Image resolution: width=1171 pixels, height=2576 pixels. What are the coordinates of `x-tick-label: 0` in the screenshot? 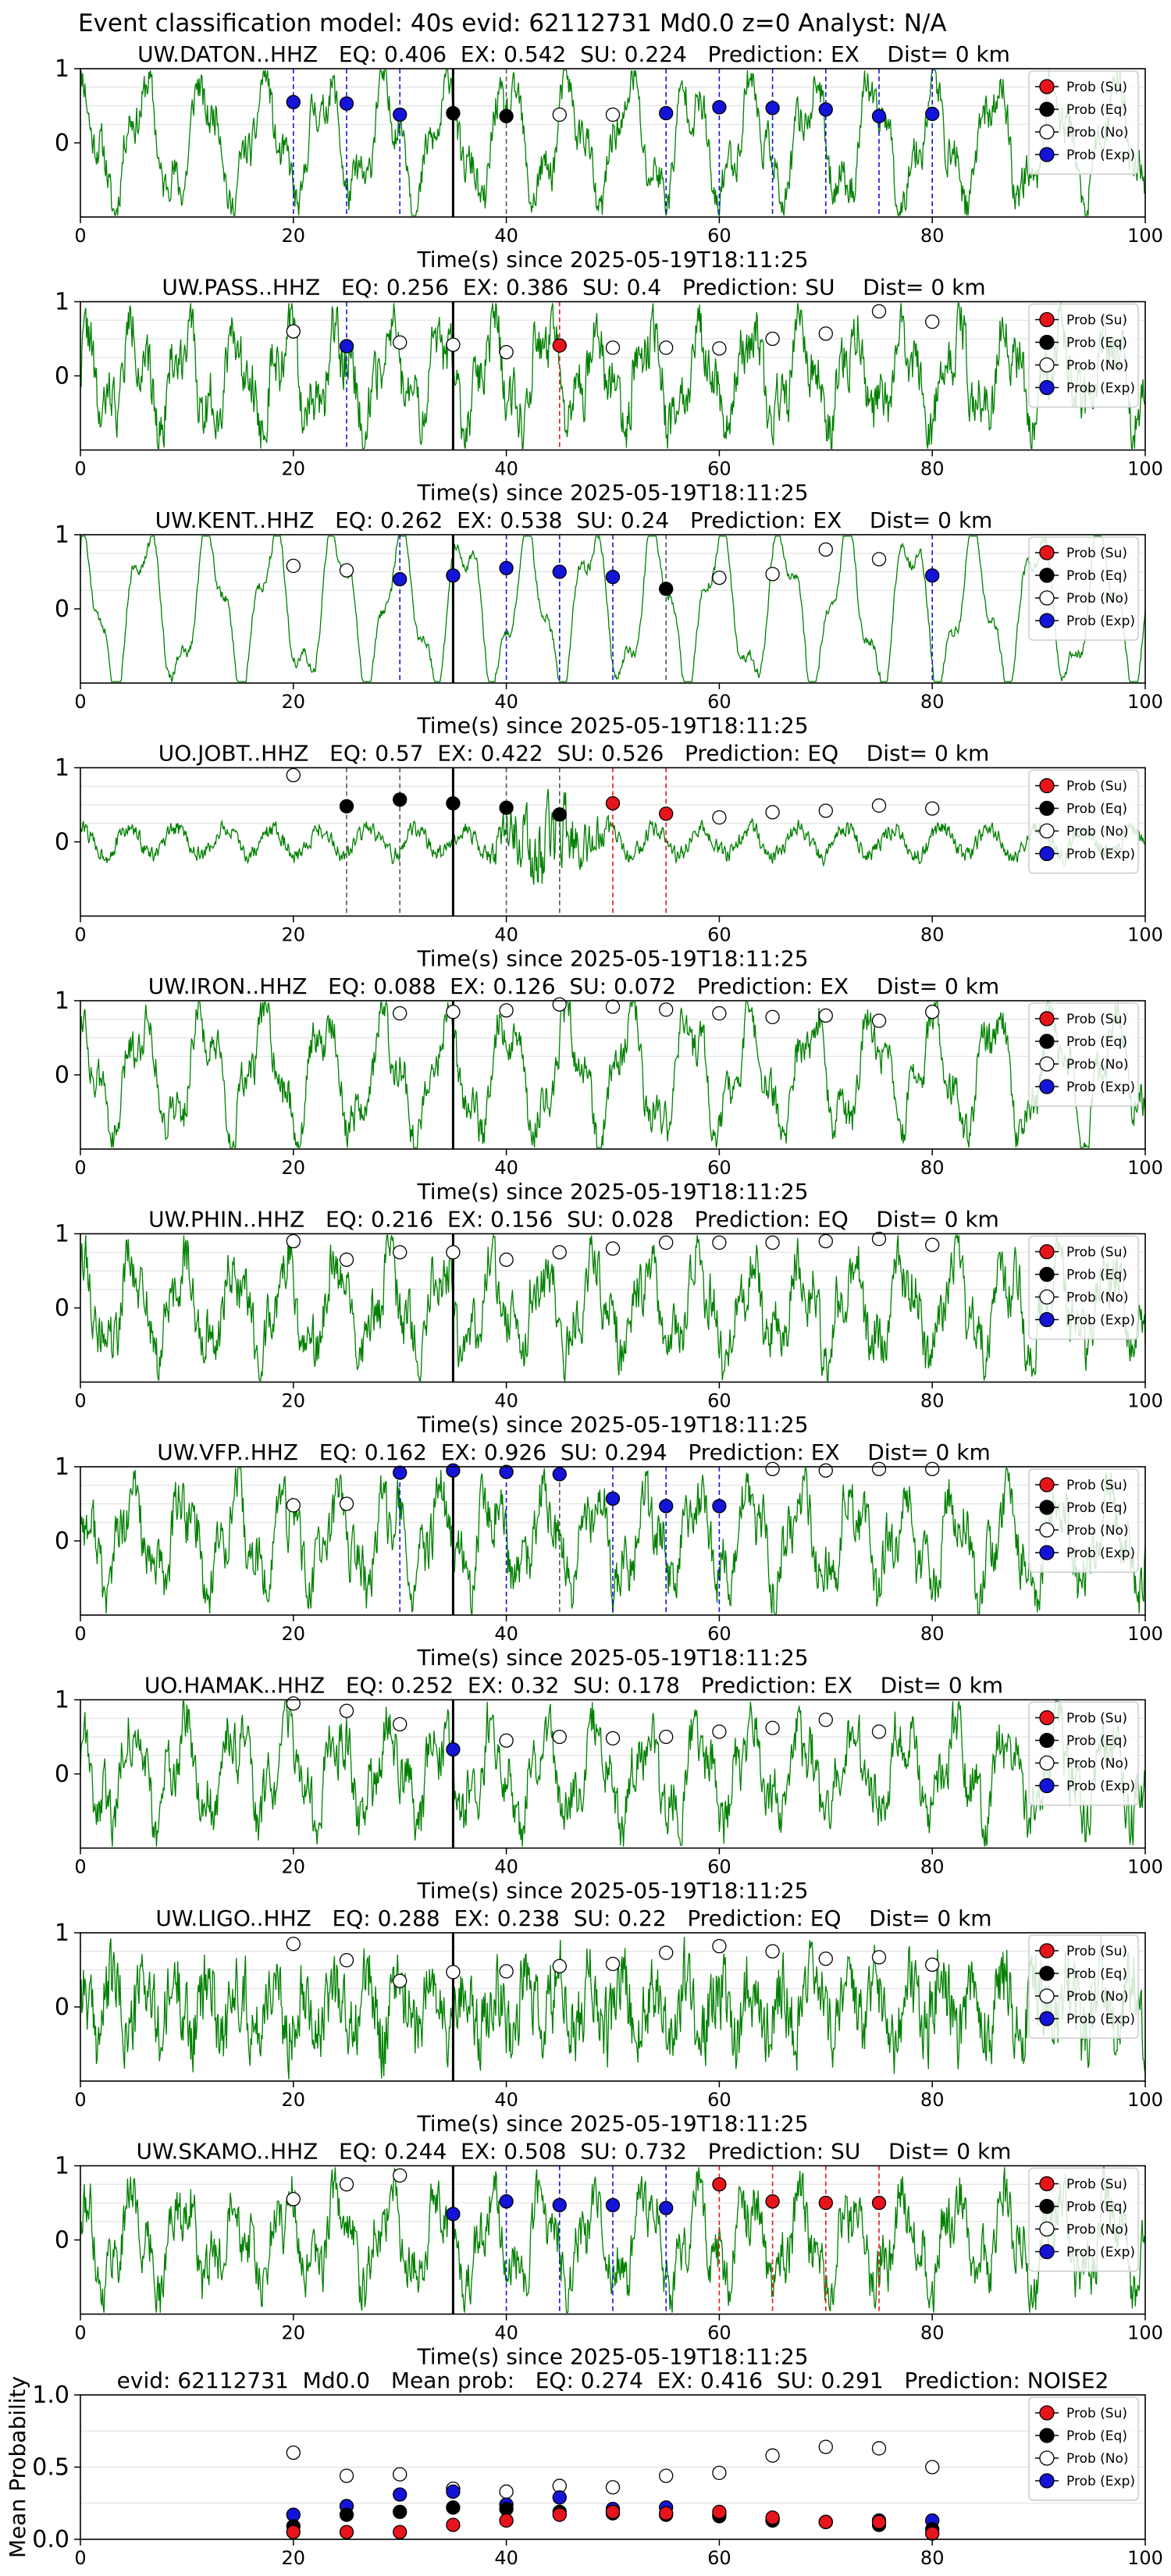 It's located at (80, 1401).